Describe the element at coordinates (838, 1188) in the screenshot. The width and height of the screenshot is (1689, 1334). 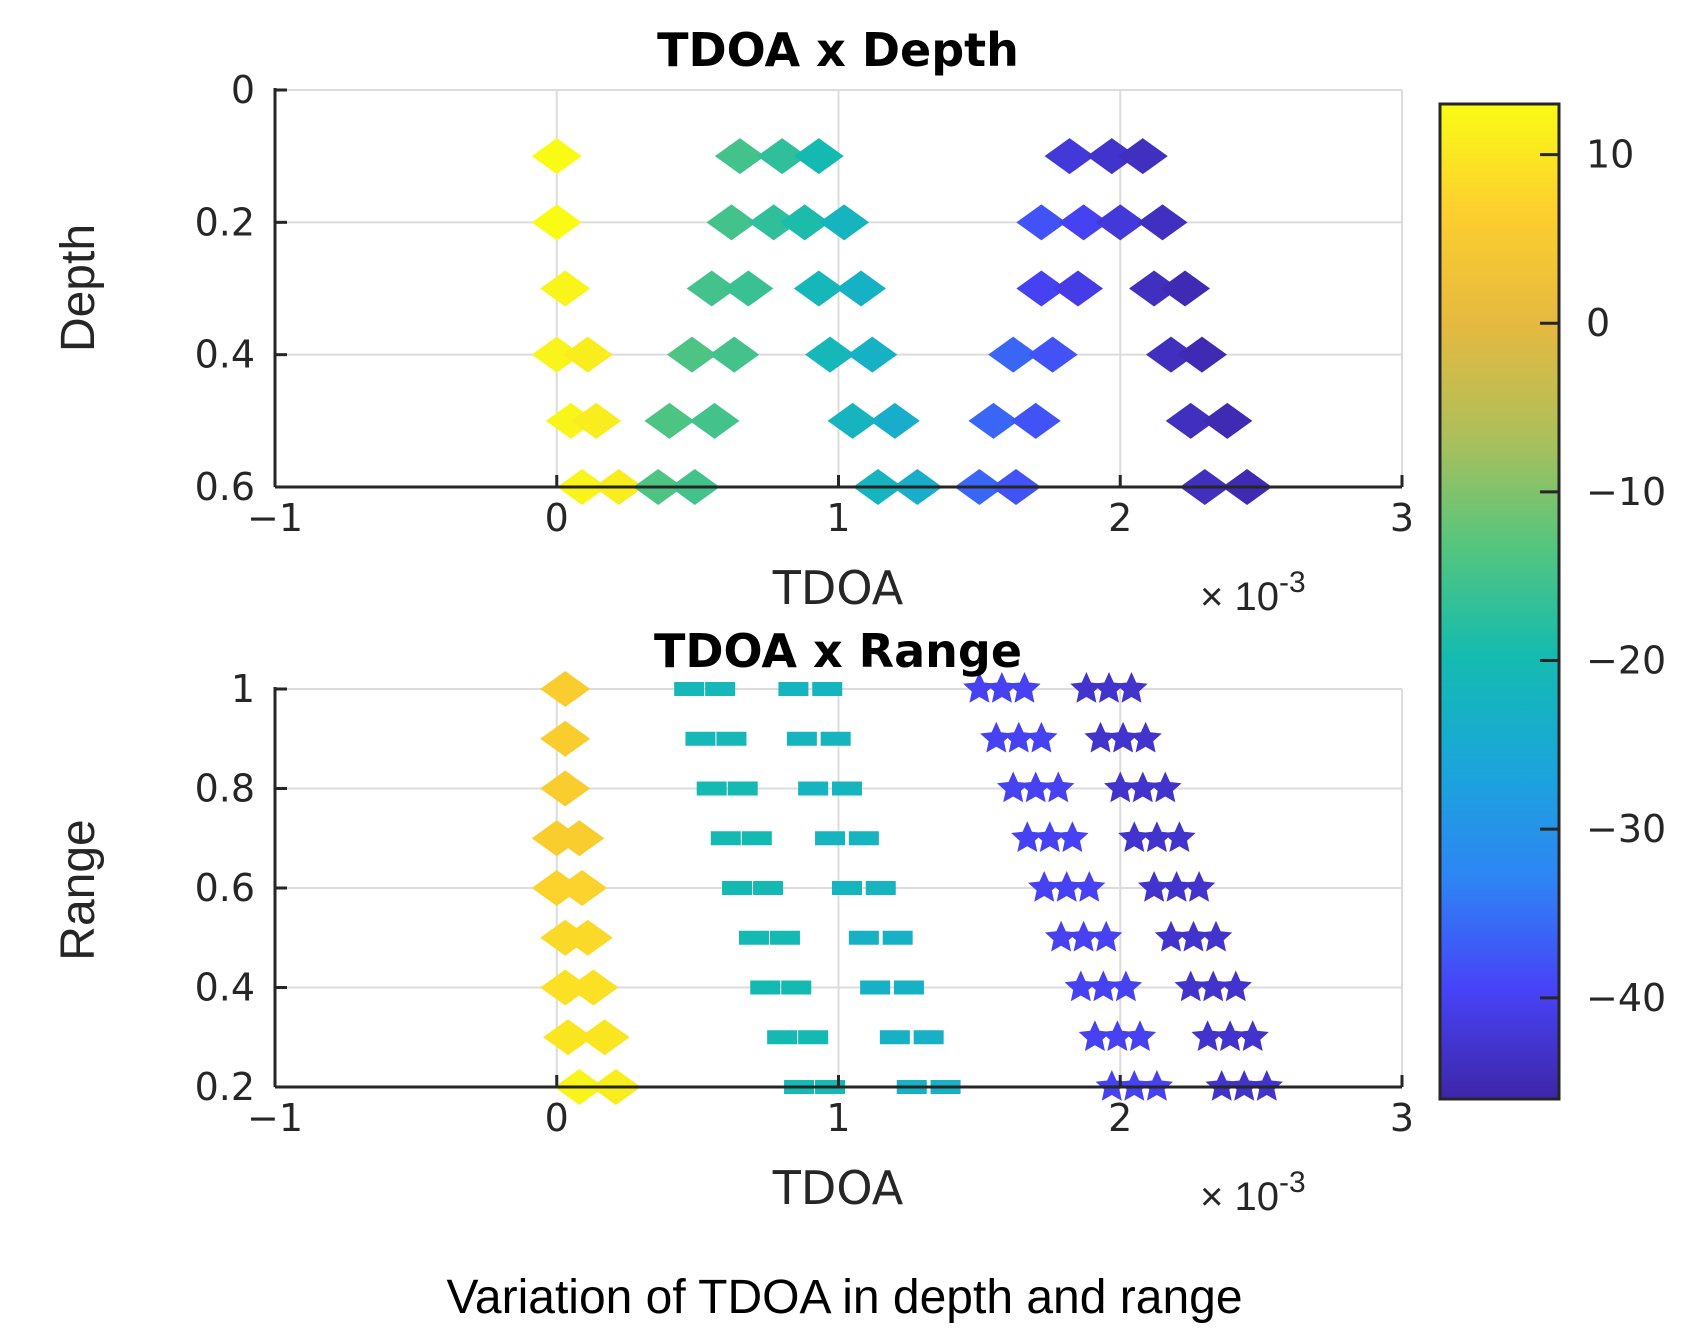
I see `range-plot-xlabel: TDOA` at that location.